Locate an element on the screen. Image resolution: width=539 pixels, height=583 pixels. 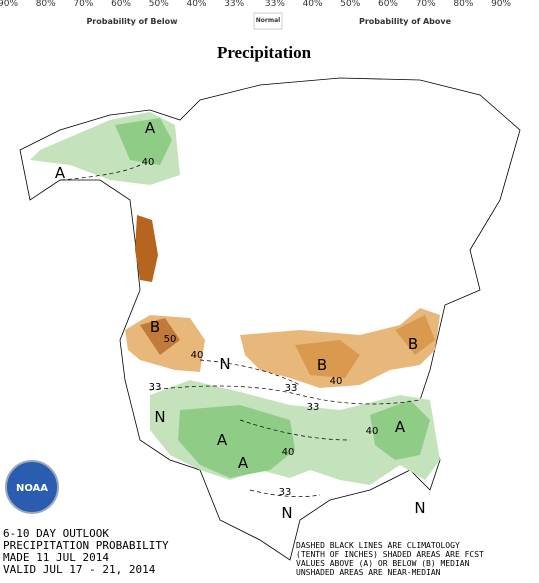
below-label: Probability of Below is located at coordinates (132, 21).